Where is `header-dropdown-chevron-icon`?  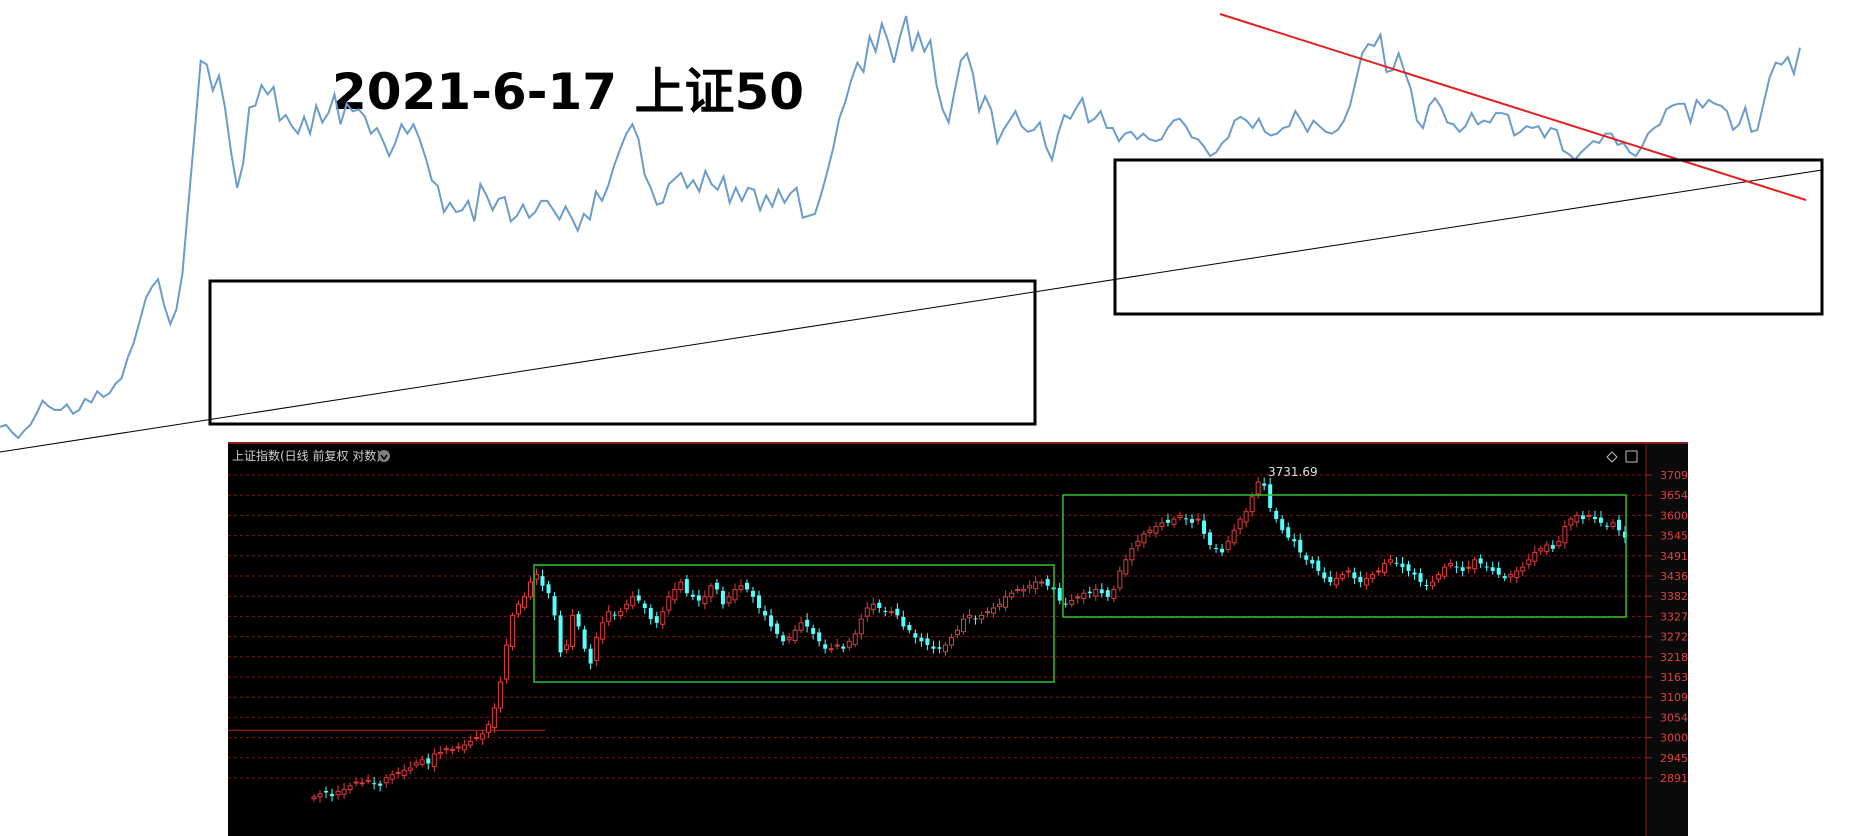 header-dropdown-chevron-icon is located at coordinates (384, 457).